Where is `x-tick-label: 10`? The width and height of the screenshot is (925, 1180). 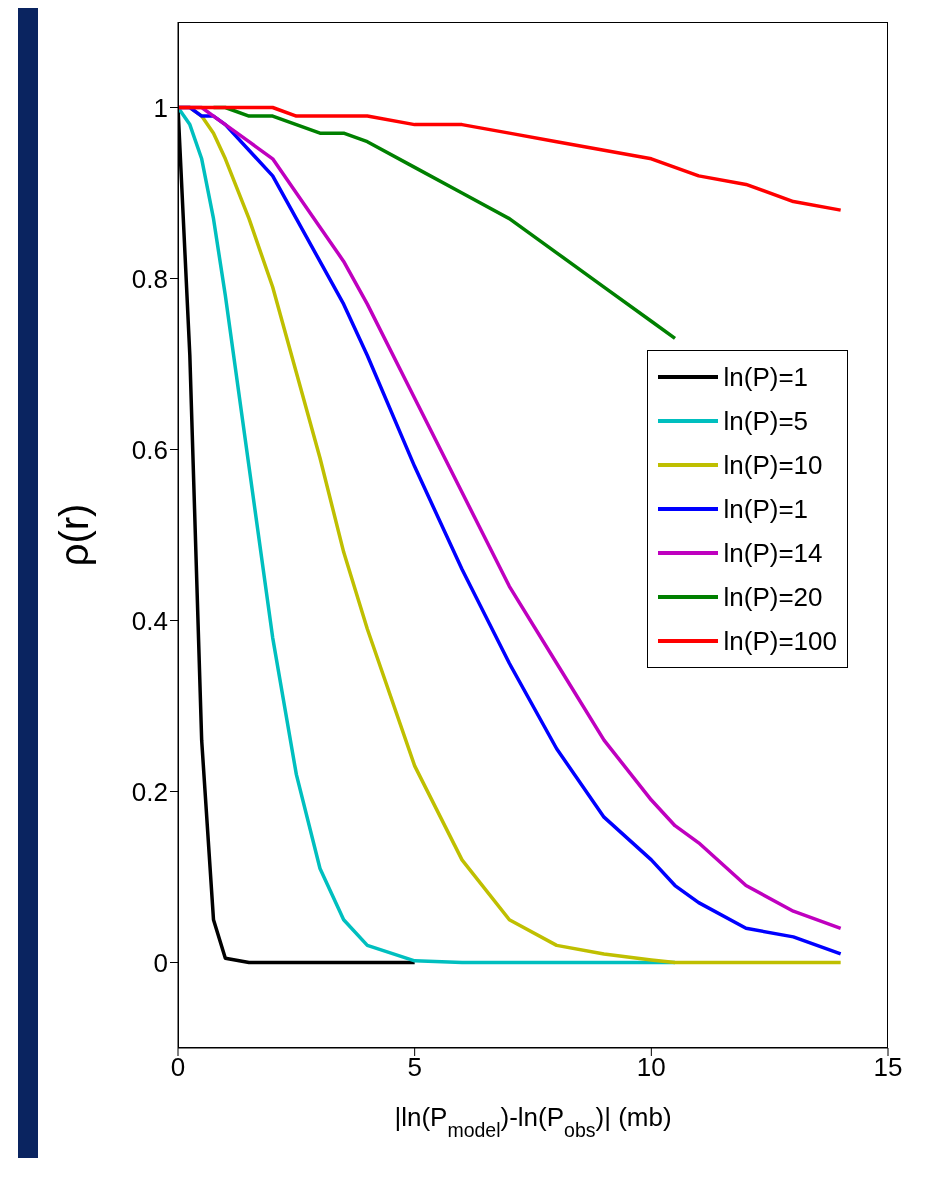
x-tick-label: 10 is located at coordinates (651, 1067).